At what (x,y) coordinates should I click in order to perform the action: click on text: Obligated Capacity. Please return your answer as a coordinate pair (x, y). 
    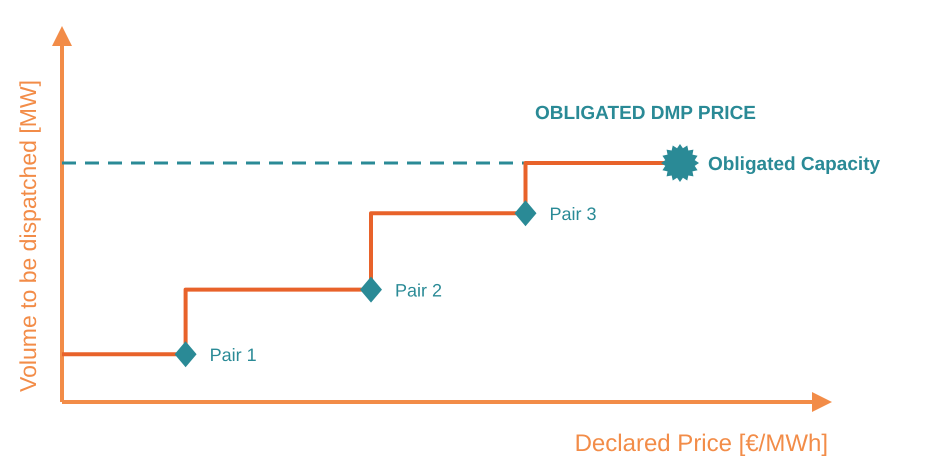
    Looking at the image, I should click on (794, 164).